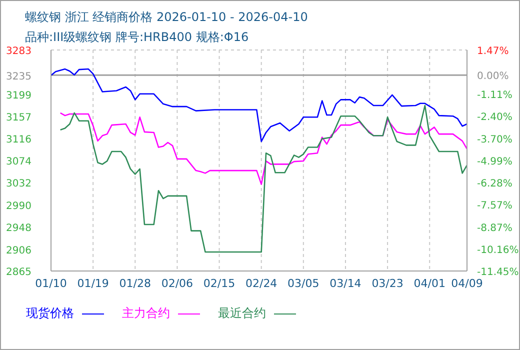  What do you see at coordinates (93, 283) in the screenshot?
I see `x-tick-label: 01/19` at bounding box center [93, 283].